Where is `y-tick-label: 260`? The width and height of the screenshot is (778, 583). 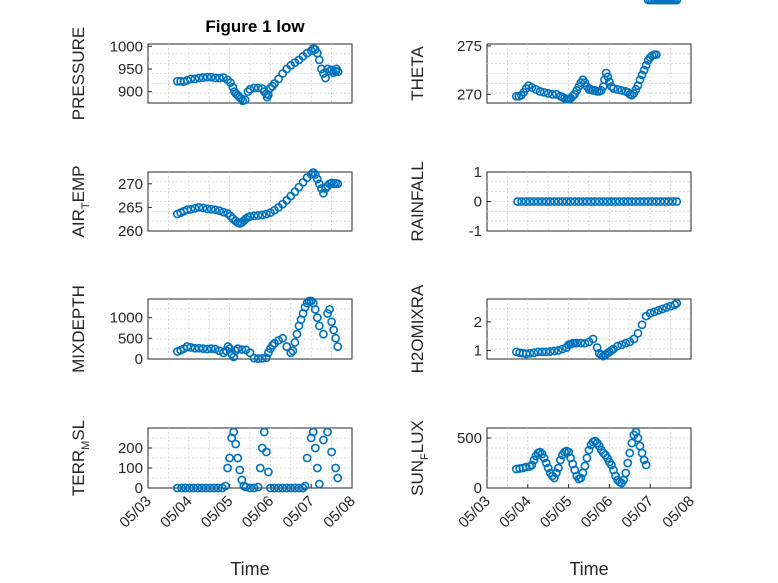 y-tick-label: 260 is located at coordinates (130, 231).